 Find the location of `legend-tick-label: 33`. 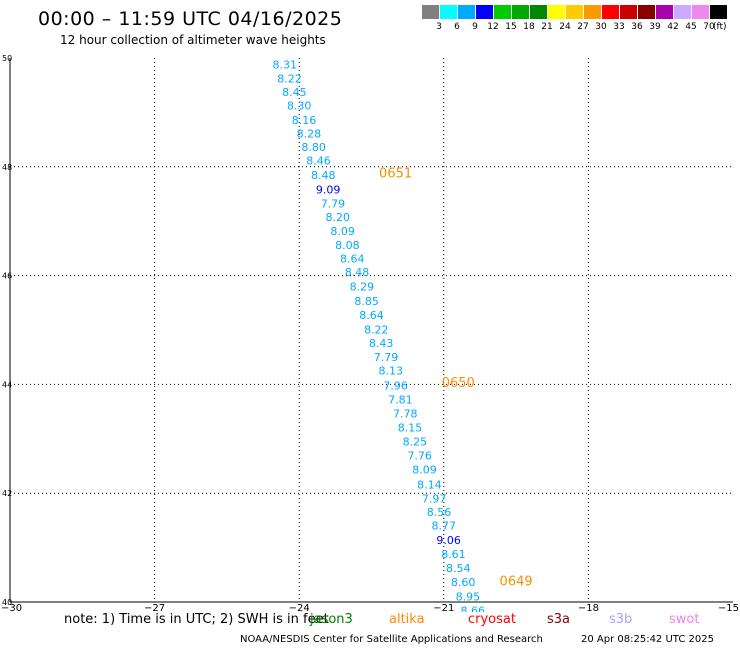

legend-tick-label: 33 is located at coordinates (619, 27).